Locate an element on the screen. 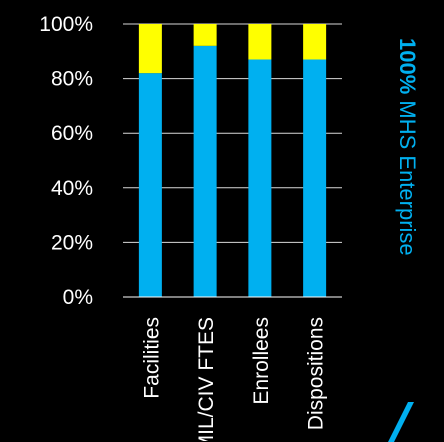  x-tick-label: Facilities is located at coordinates (151, 358).